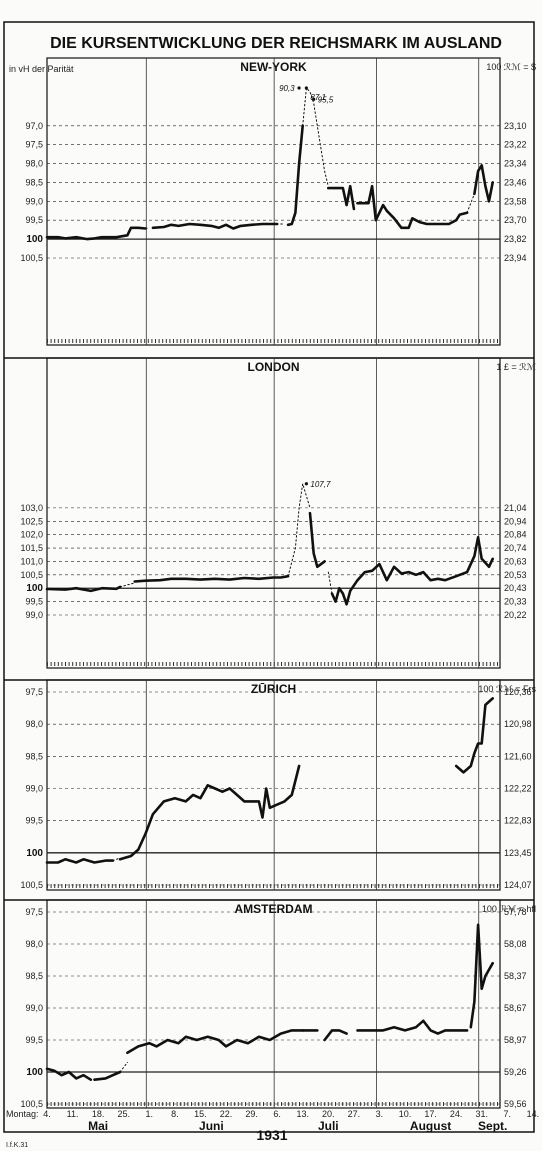 The image size is (542, 1156). Describe the element at coordinates (31, 548) in the screenshot. I see `y-tick-label: 101,5` at that location.